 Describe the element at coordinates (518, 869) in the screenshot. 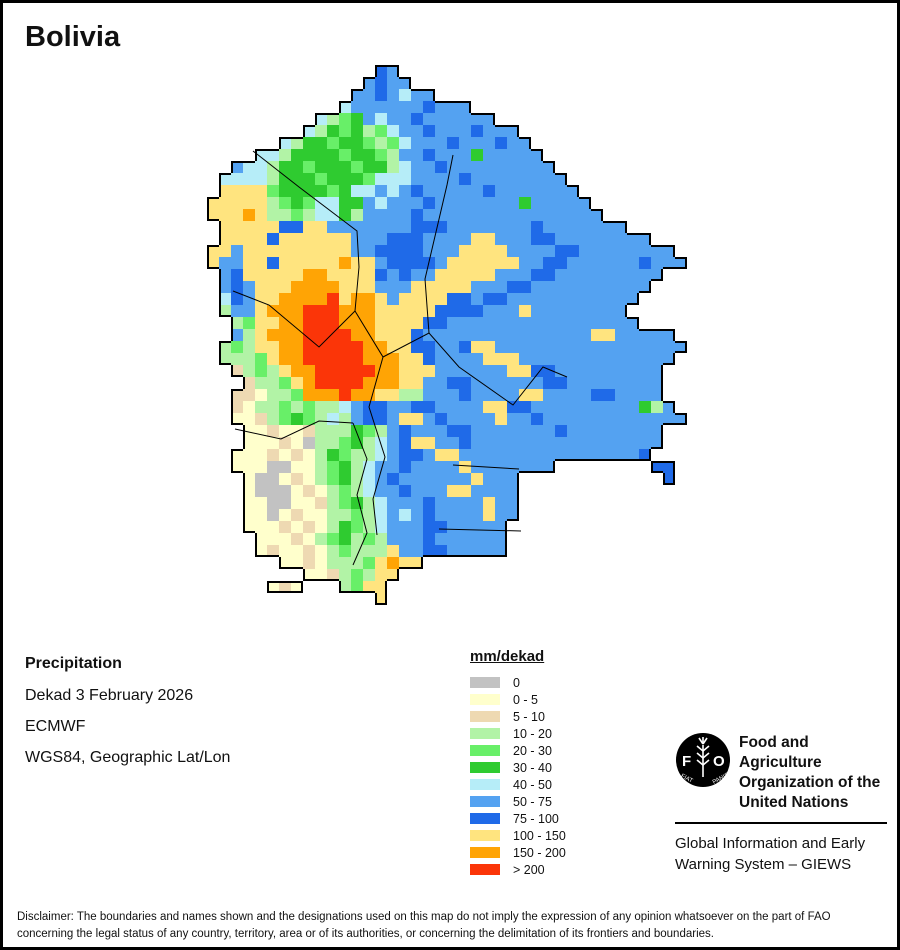

I see `legend-item: > 200` at that location.